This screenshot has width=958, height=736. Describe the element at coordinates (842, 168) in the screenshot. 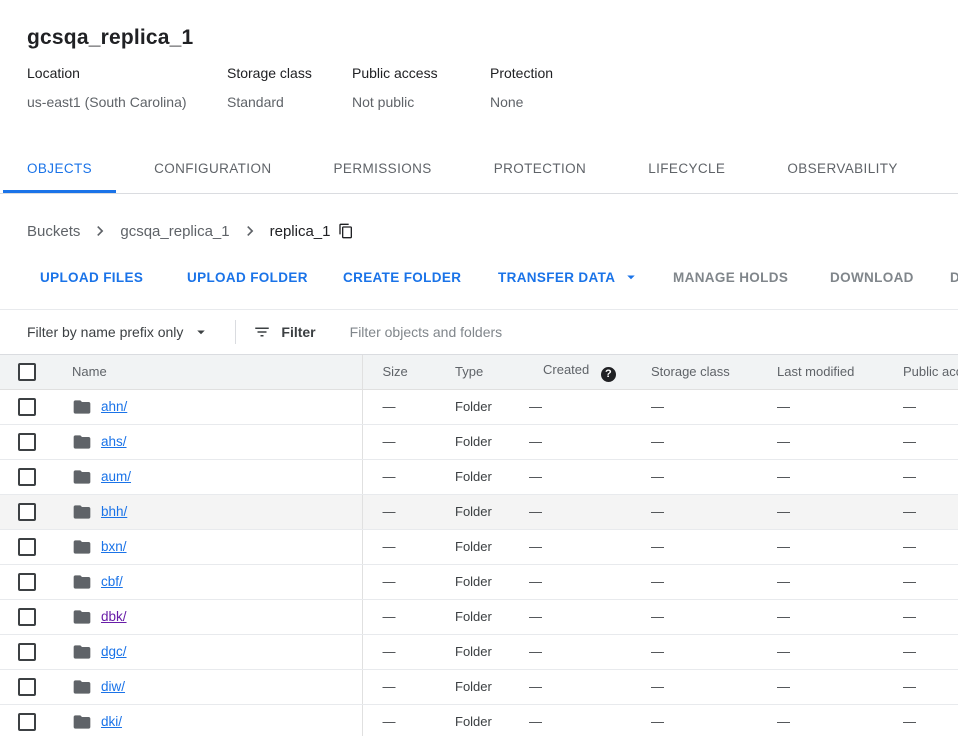

I see `tab-observability: OBSERVABILITY` at that location.